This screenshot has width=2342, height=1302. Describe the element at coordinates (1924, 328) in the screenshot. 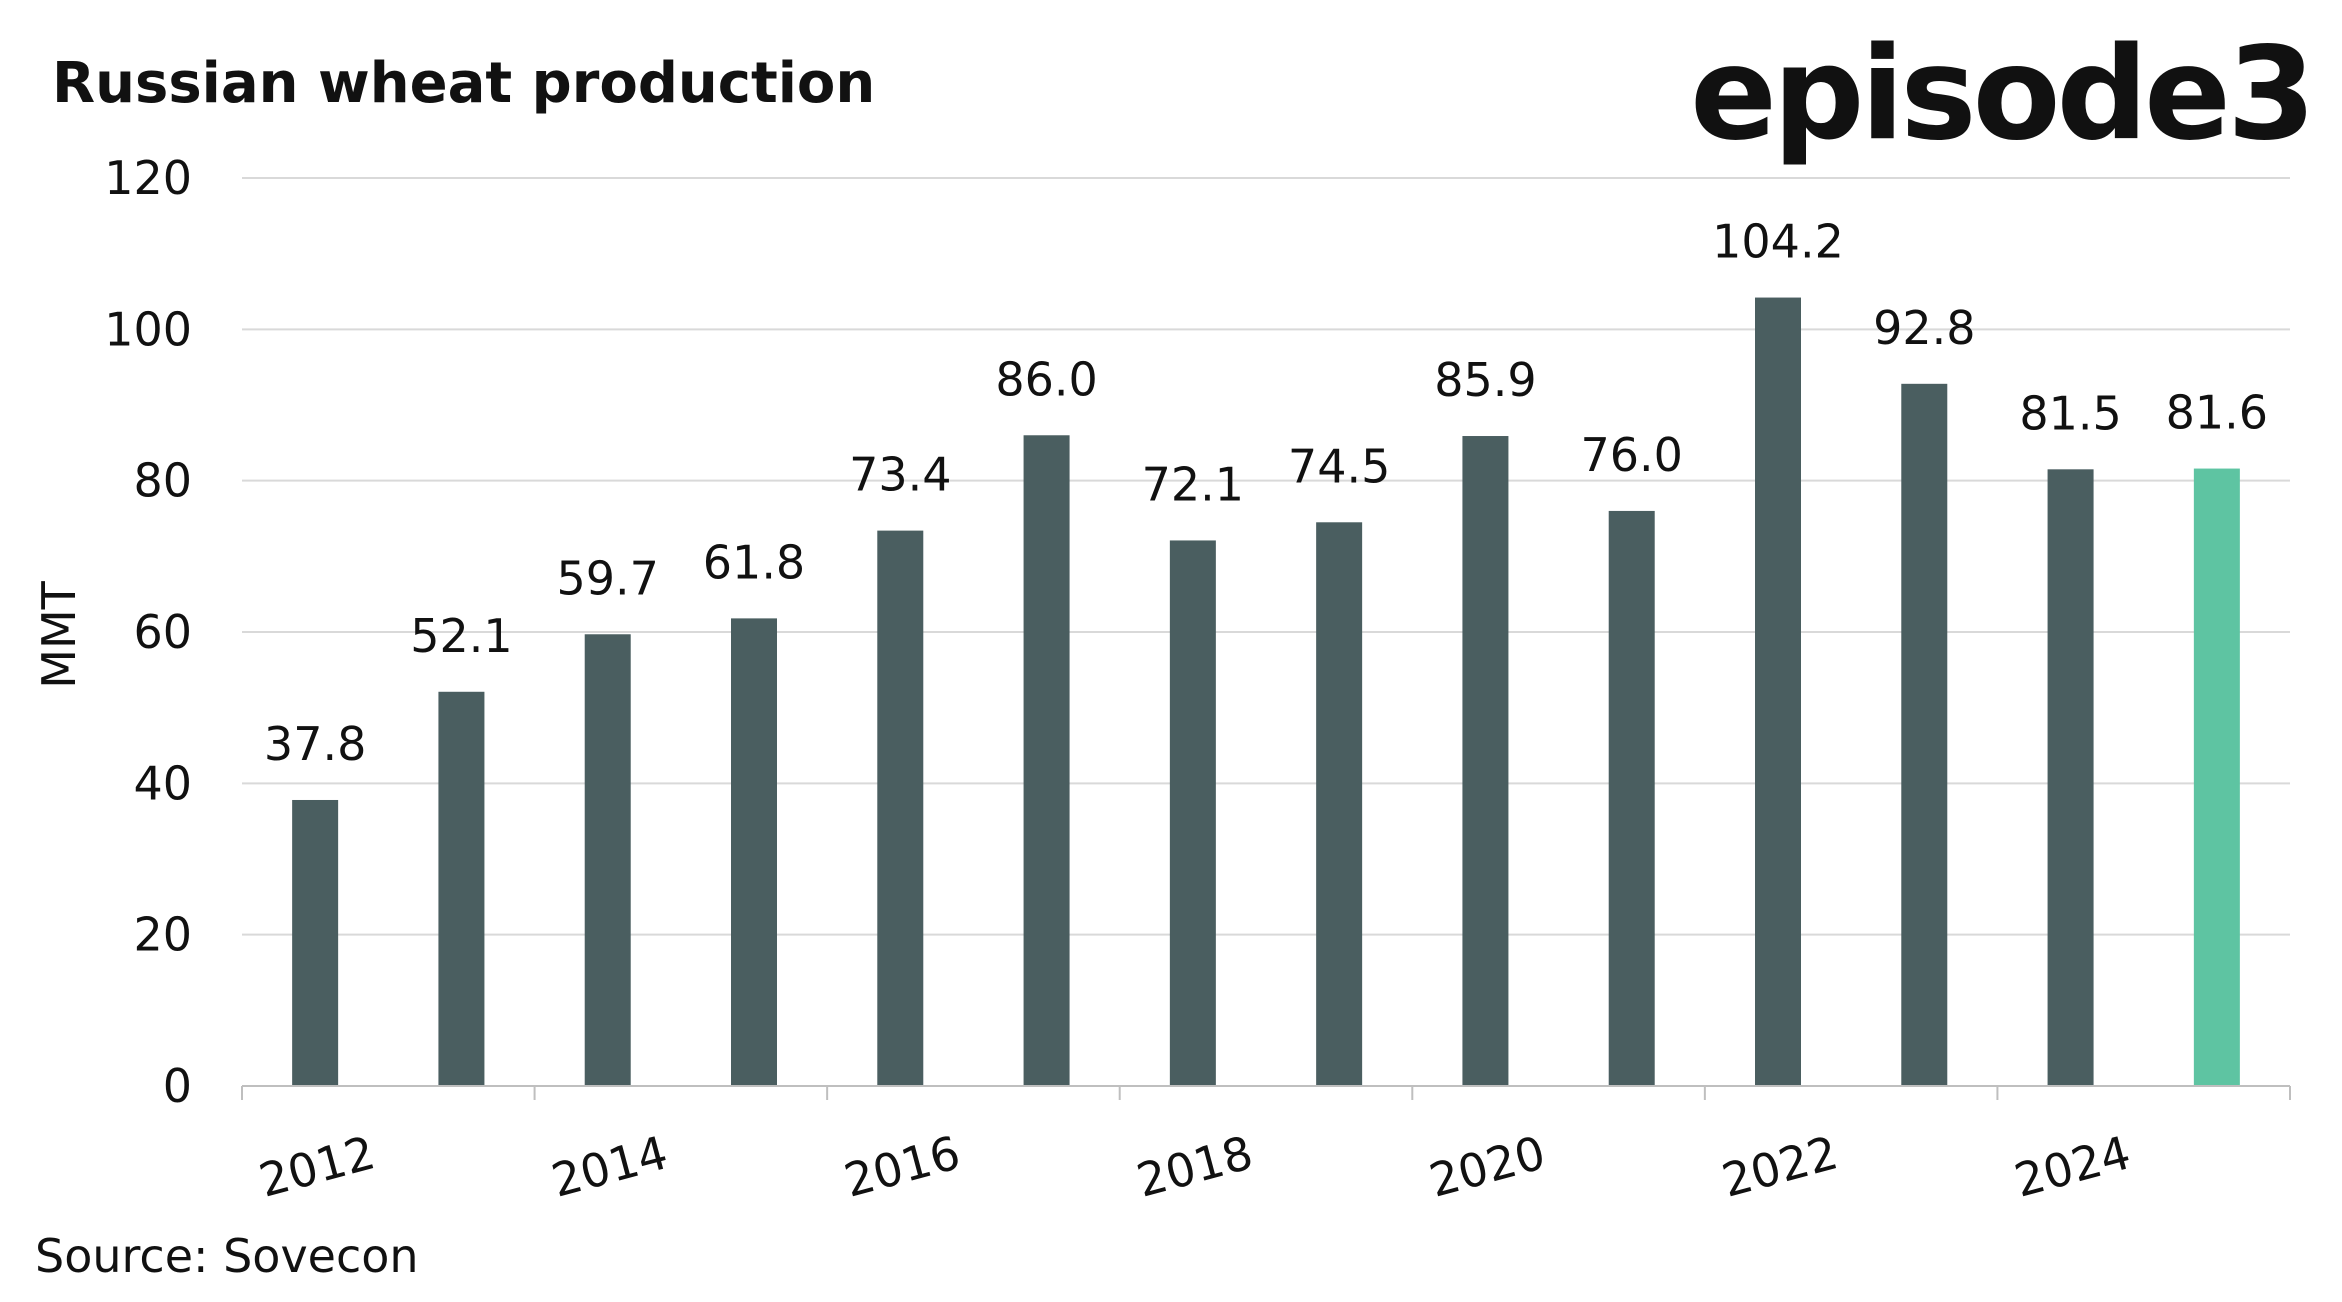

I see `bar-value-label: 92.8` at that location.